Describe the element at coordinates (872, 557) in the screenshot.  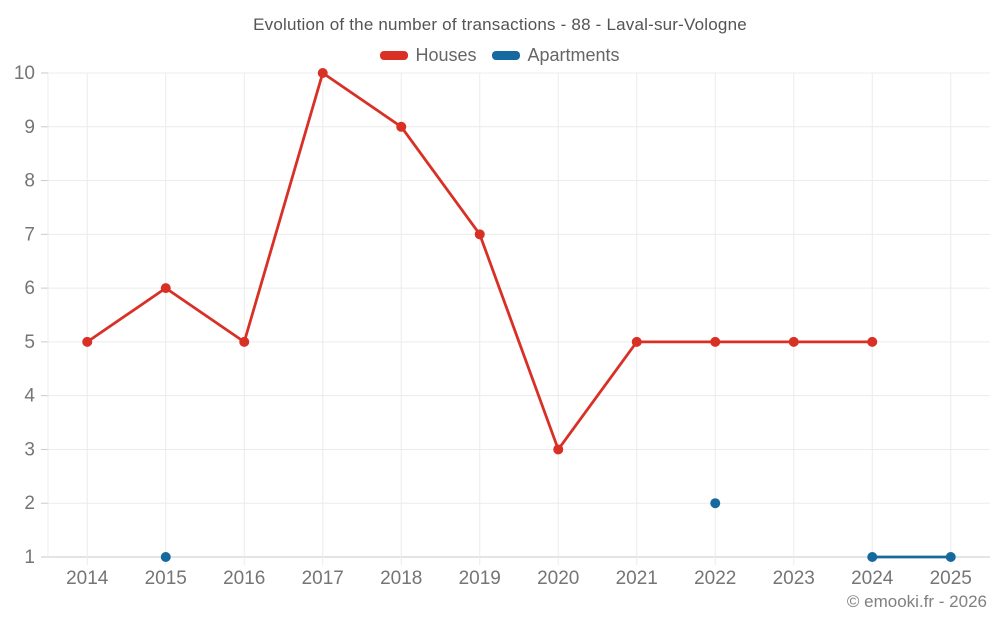
I see `apartments-point-2024` at that location.